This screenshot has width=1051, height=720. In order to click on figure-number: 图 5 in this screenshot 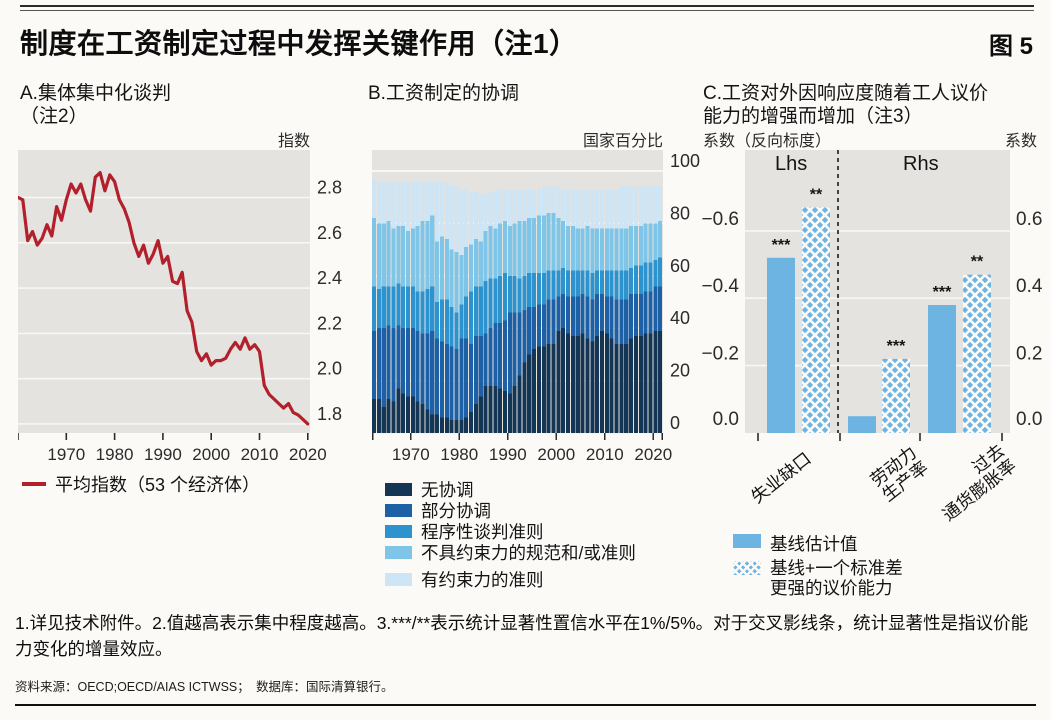, I will do `click(1010, 46)`.